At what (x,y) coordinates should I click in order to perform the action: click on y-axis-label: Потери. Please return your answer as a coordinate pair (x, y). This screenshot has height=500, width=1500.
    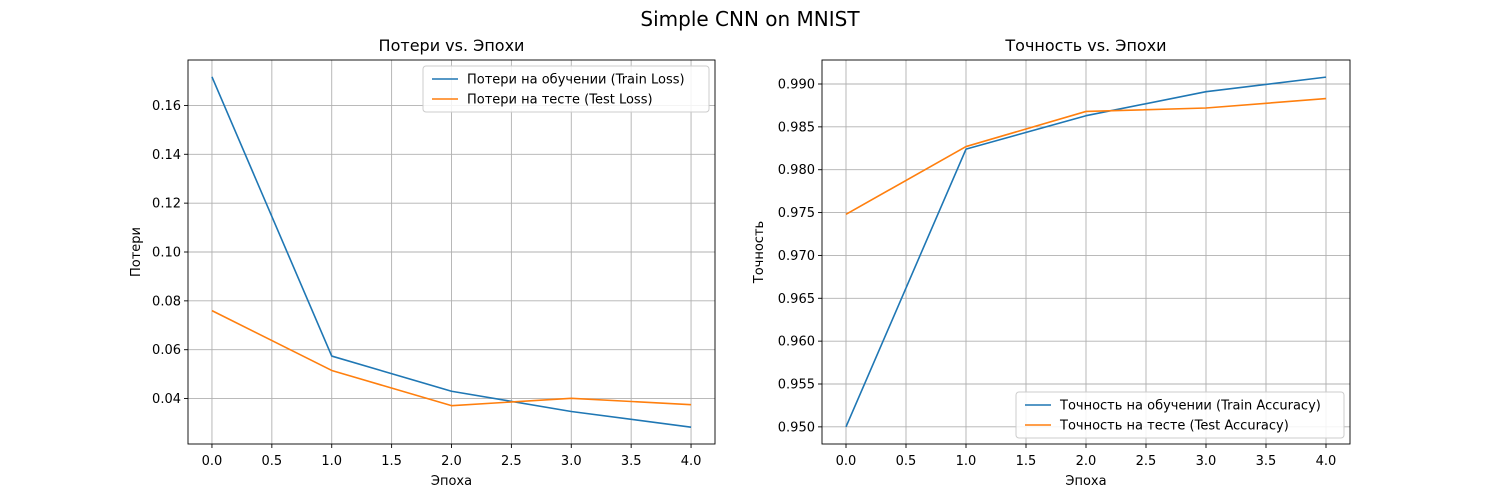
    Looking at the image, I should click on (136, 252).